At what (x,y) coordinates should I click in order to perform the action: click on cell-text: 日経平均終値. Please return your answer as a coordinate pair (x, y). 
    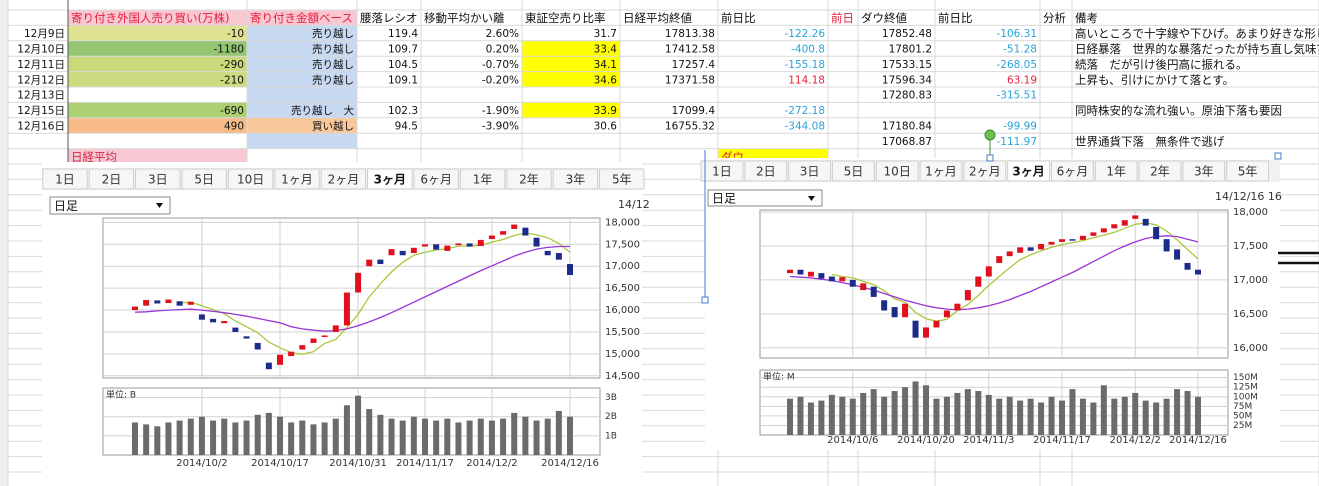
    Looking at the image, I should click on (657, 18).